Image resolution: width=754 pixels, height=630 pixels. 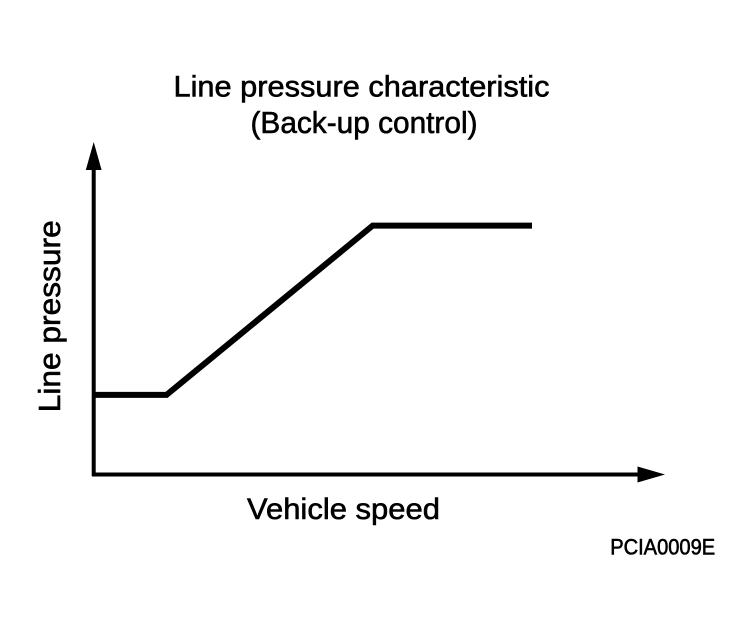 What do you see at coordinates (49, 316) in the screenshot?
I see `svg-text: Line pressure` at bounding box center [49, 316].